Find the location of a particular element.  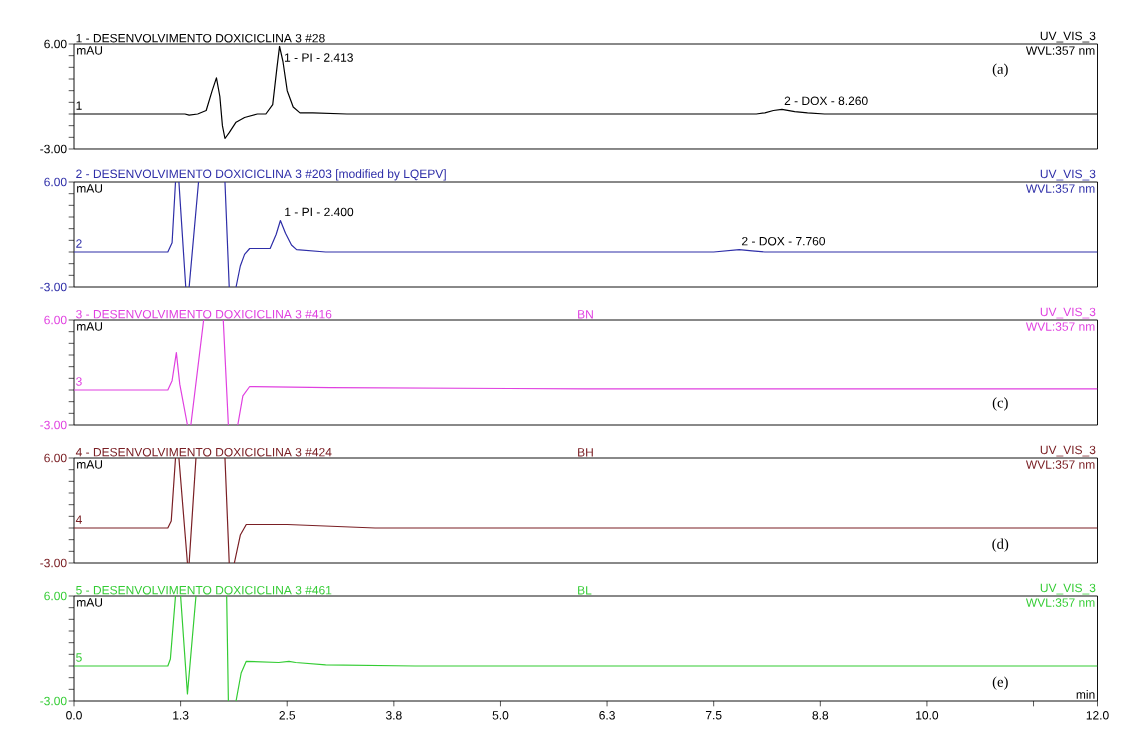

x-tick-label: 8.8 is located at coordinates (820, 715).